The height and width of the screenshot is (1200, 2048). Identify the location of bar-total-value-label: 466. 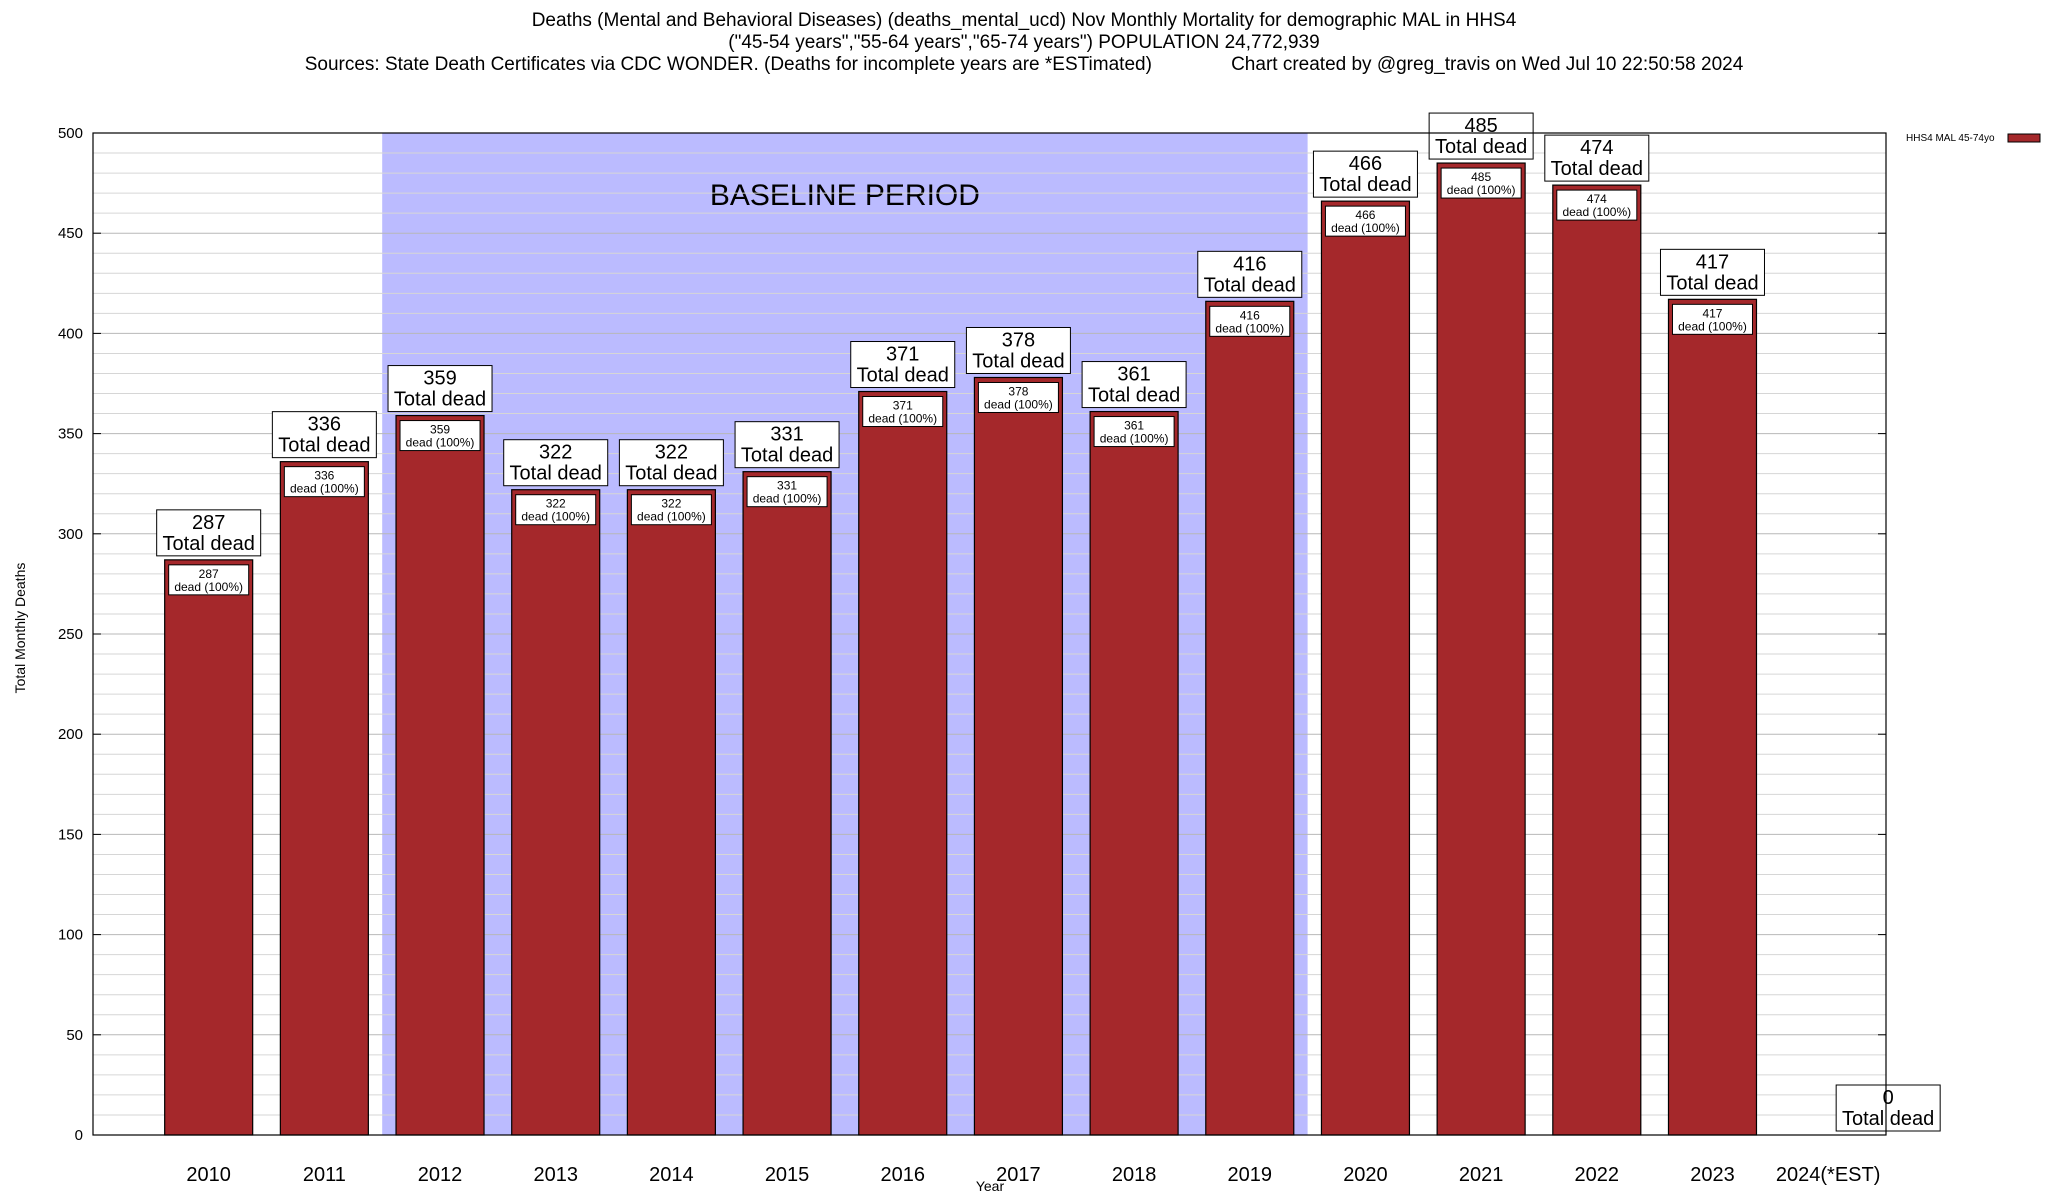
(1365, 164).